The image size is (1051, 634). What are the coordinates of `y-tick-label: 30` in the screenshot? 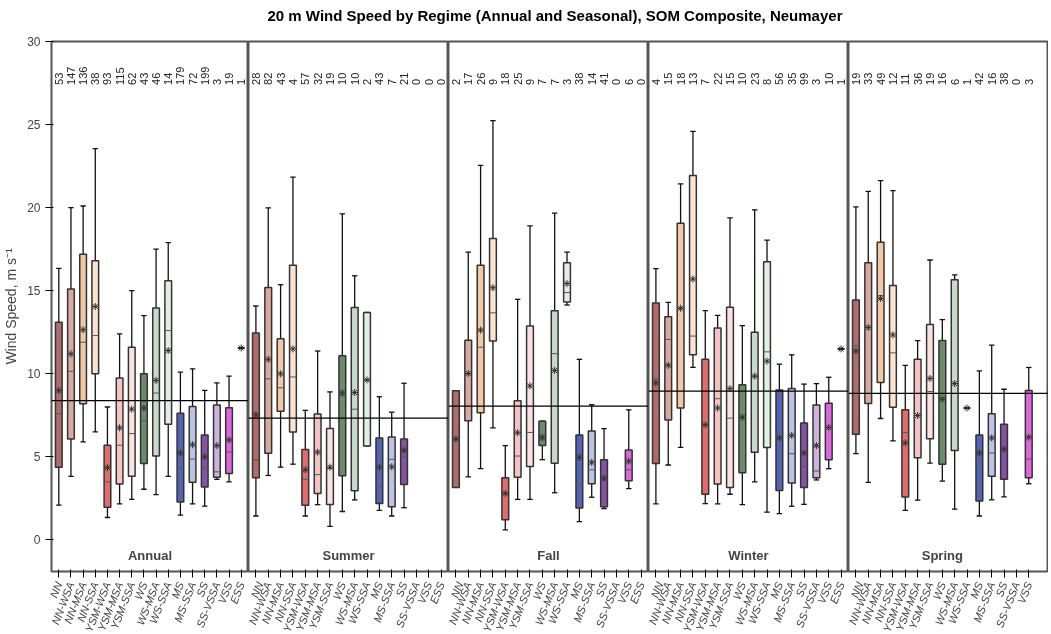 It's located at (34, 42).